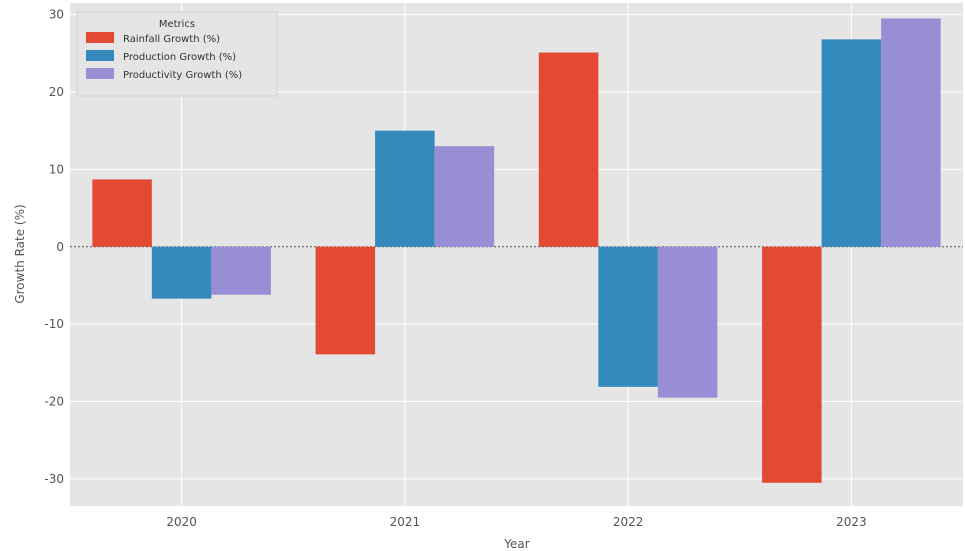 The image size is (965, 551). Describe the element at coordinates (20, 253) in the screenshot. I see `y-axis-title: Growth Rate (%)` at that location.